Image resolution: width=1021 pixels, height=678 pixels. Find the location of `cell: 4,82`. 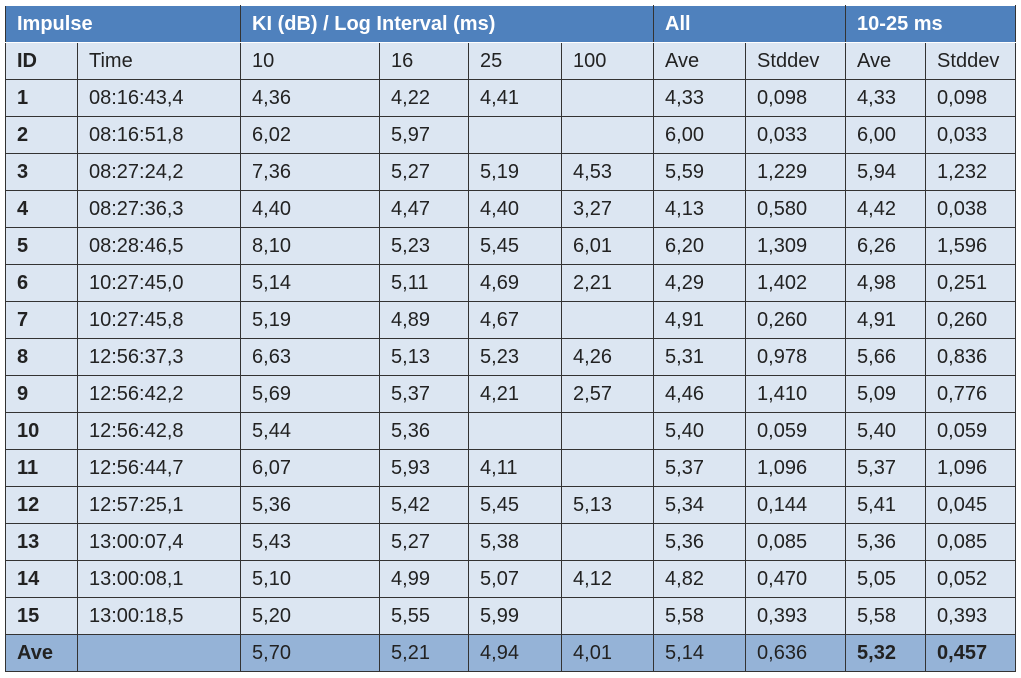

cell: 4,82 is located at coordinates (700, 579).